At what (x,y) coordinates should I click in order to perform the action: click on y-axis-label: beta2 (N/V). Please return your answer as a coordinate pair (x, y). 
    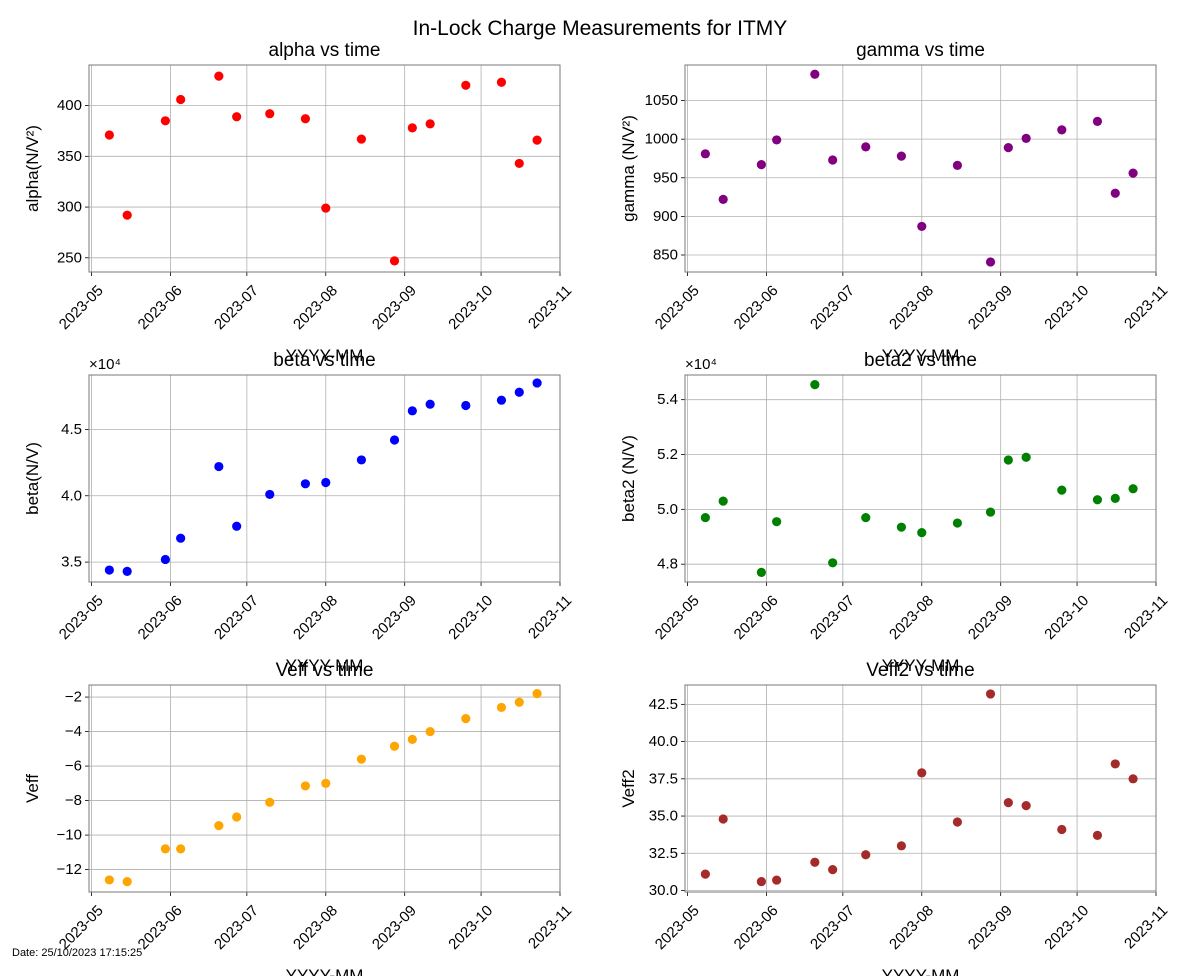
    Looking at the image, I should click on (628, 478).